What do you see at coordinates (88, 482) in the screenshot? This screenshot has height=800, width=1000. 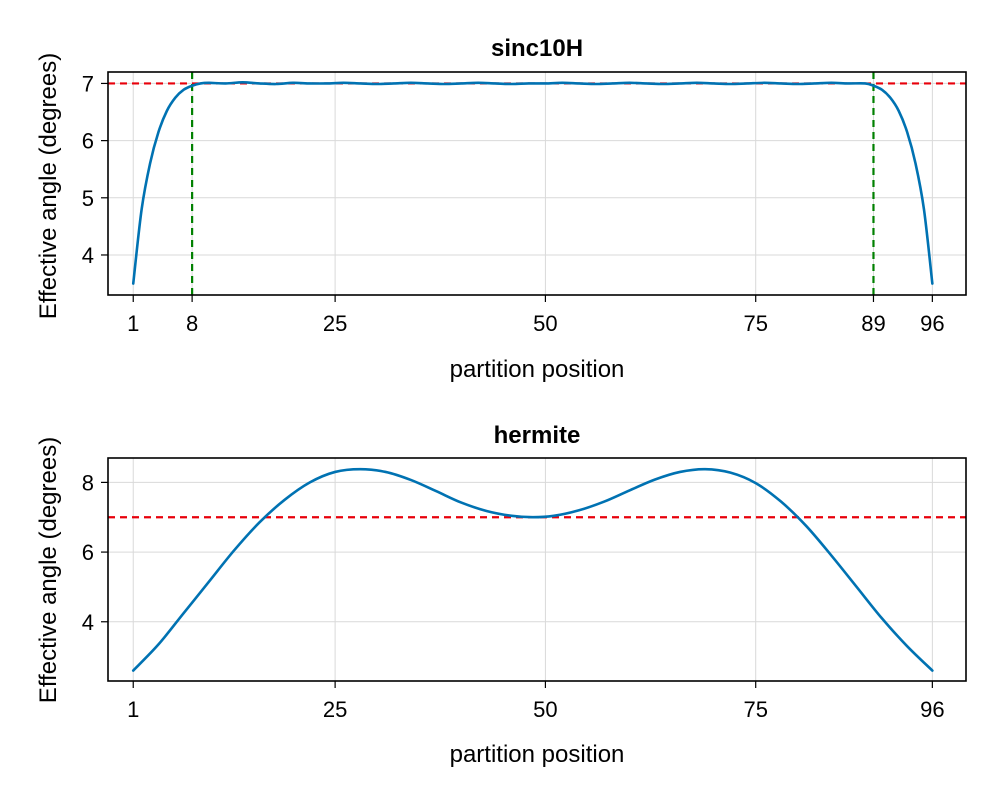 I see `y-tick-label: 8` at bounding box center [88, 482].